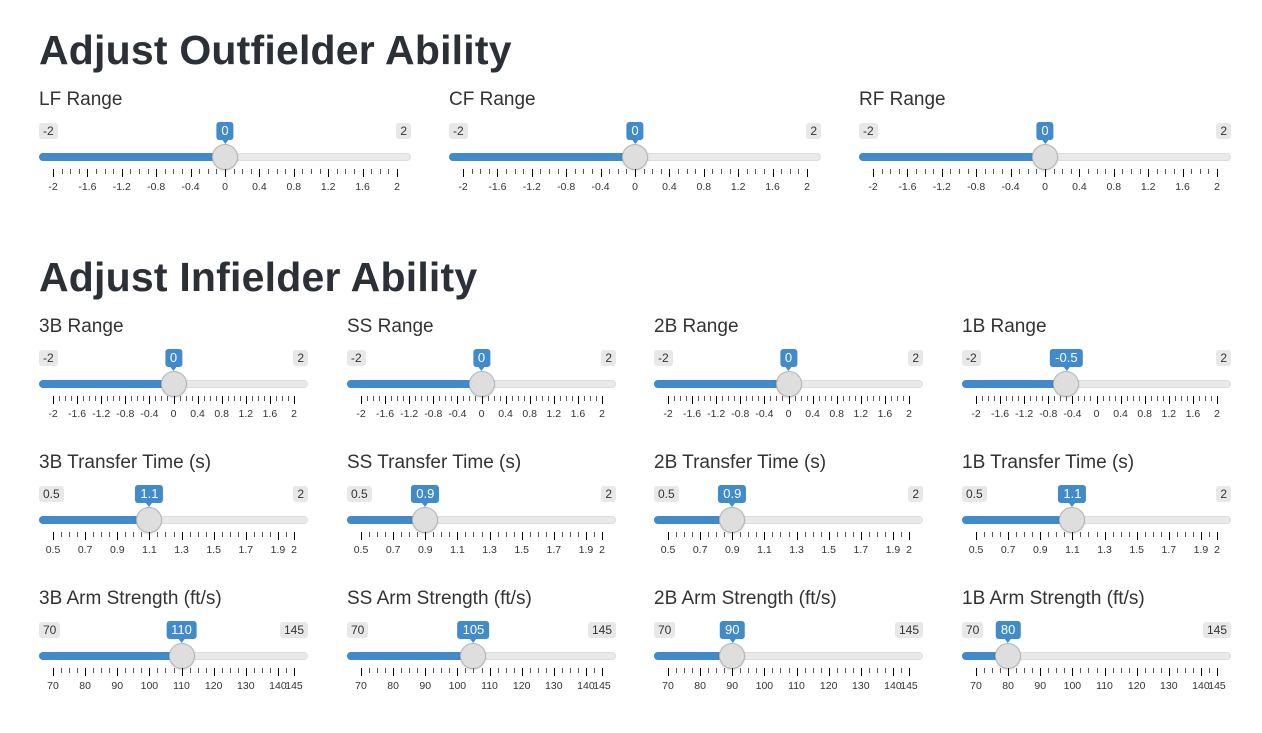 The image size is (1262, 733). What do you see at coordinates (1096, 414) in the screenshot?
I see `slider-tick-label: 0` at bounding box center [1096, 414].